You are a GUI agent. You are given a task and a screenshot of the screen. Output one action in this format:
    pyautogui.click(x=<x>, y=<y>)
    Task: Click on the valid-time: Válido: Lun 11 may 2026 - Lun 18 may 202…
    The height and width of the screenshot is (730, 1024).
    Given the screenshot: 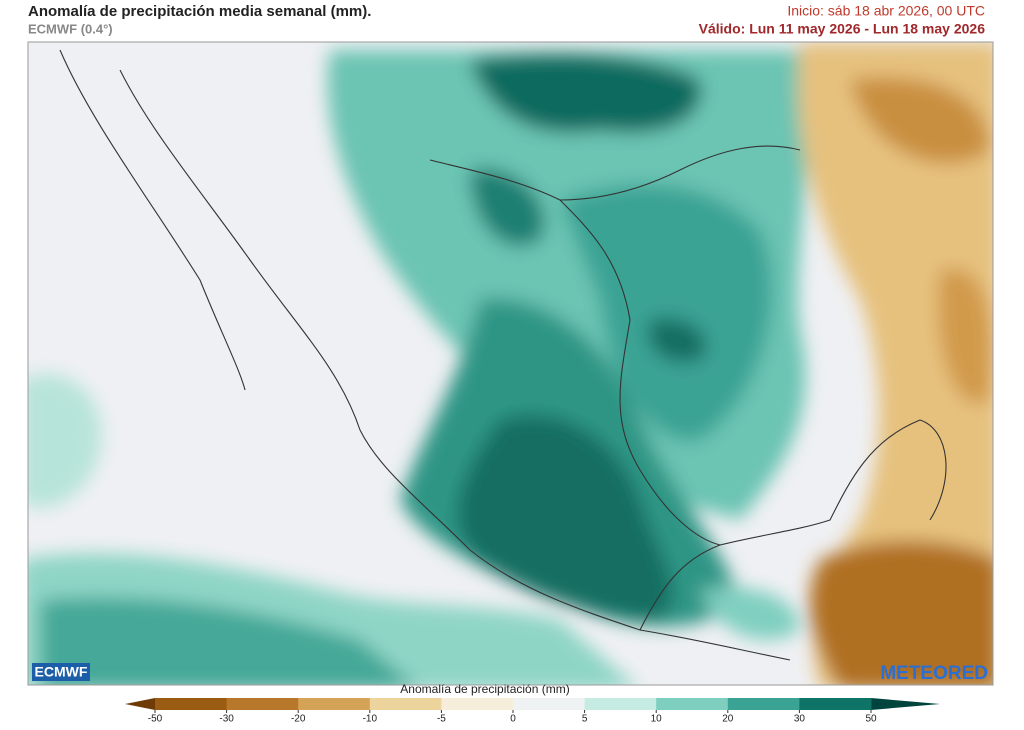 What is the action you would take?
    pyautogui.click(x=842, y=29)
    